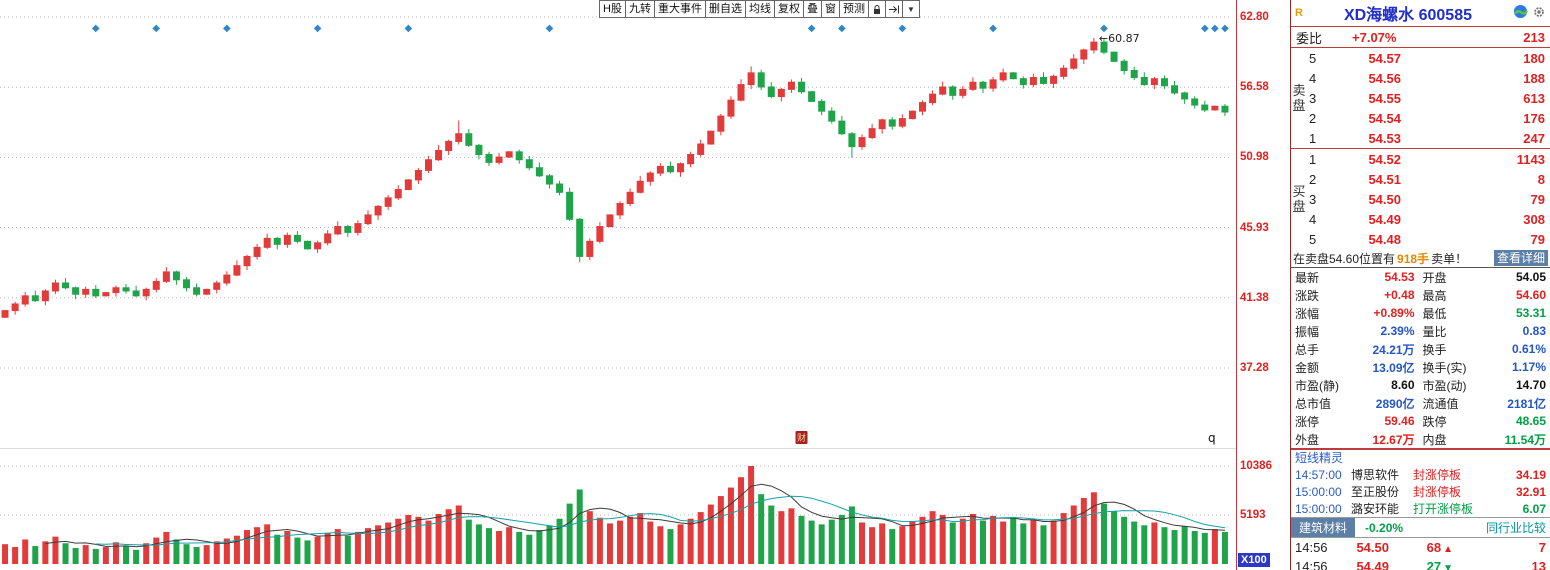 The image size is (1550, 570). I want to click on toolbar-item-重大事件: 重大事件, so click(680, 9).